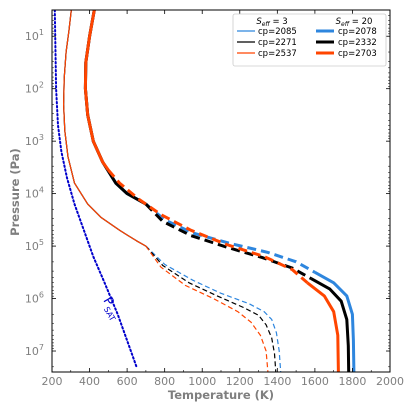 The height and width of the screenshot is (415, 415). Describe the element at coordinates (34, 193) in the screenshot. I see `y-tick-label: 10⁴` at that location.